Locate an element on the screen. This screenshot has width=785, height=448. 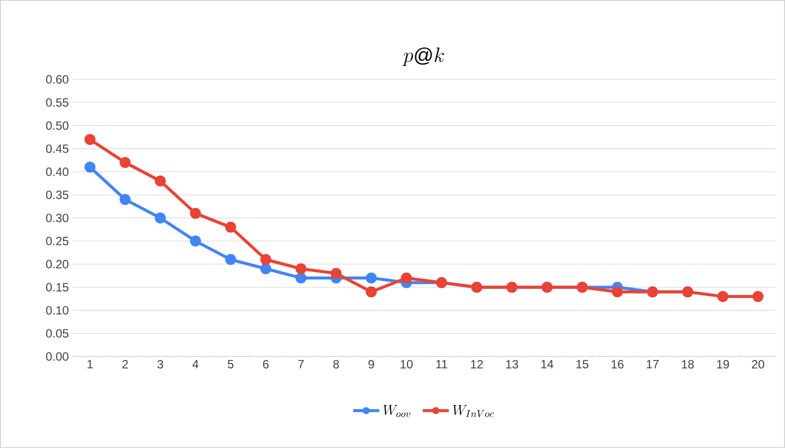
y-tick-label: 0.40 is located at coordinates (57, 172).